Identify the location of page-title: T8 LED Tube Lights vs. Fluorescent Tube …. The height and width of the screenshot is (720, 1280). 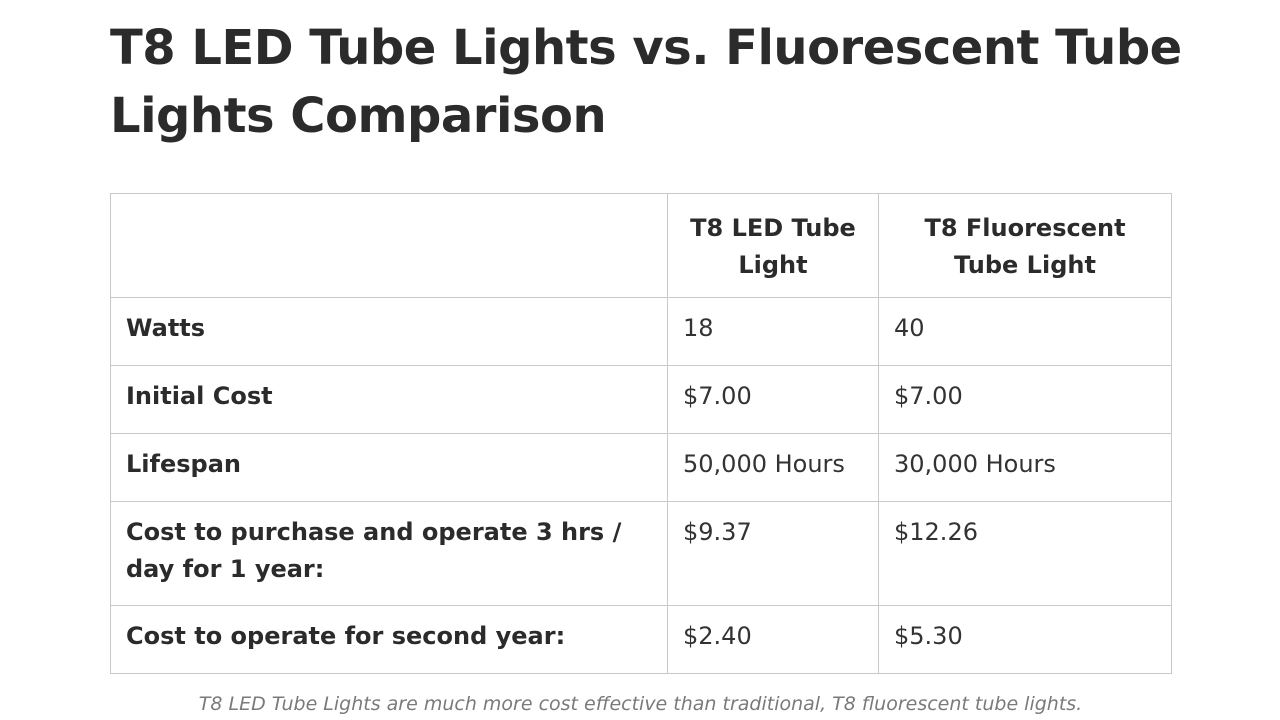
(646, 82).